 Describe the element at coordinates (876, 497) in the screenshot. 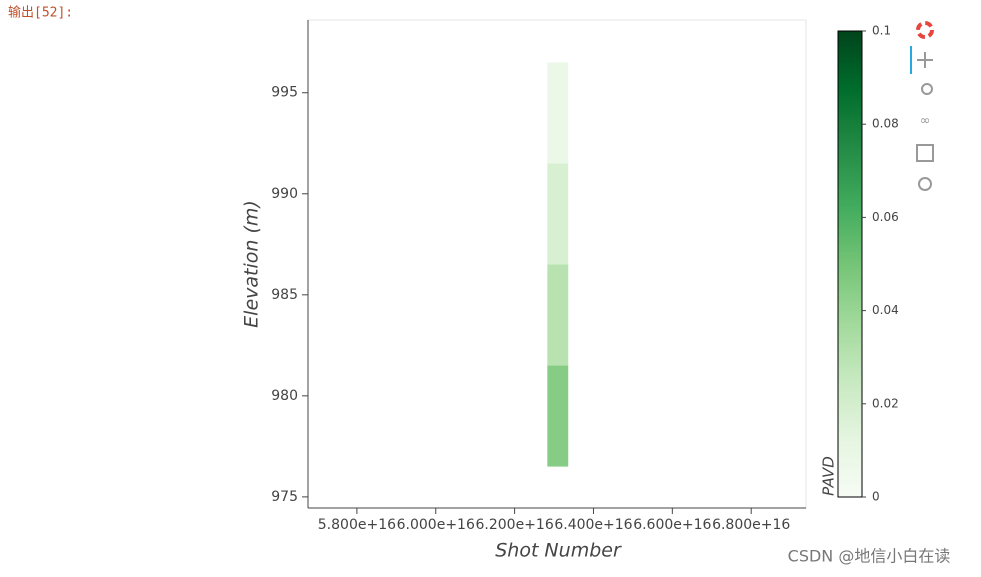

I see `colorbar-tick-label: 0` at that location.